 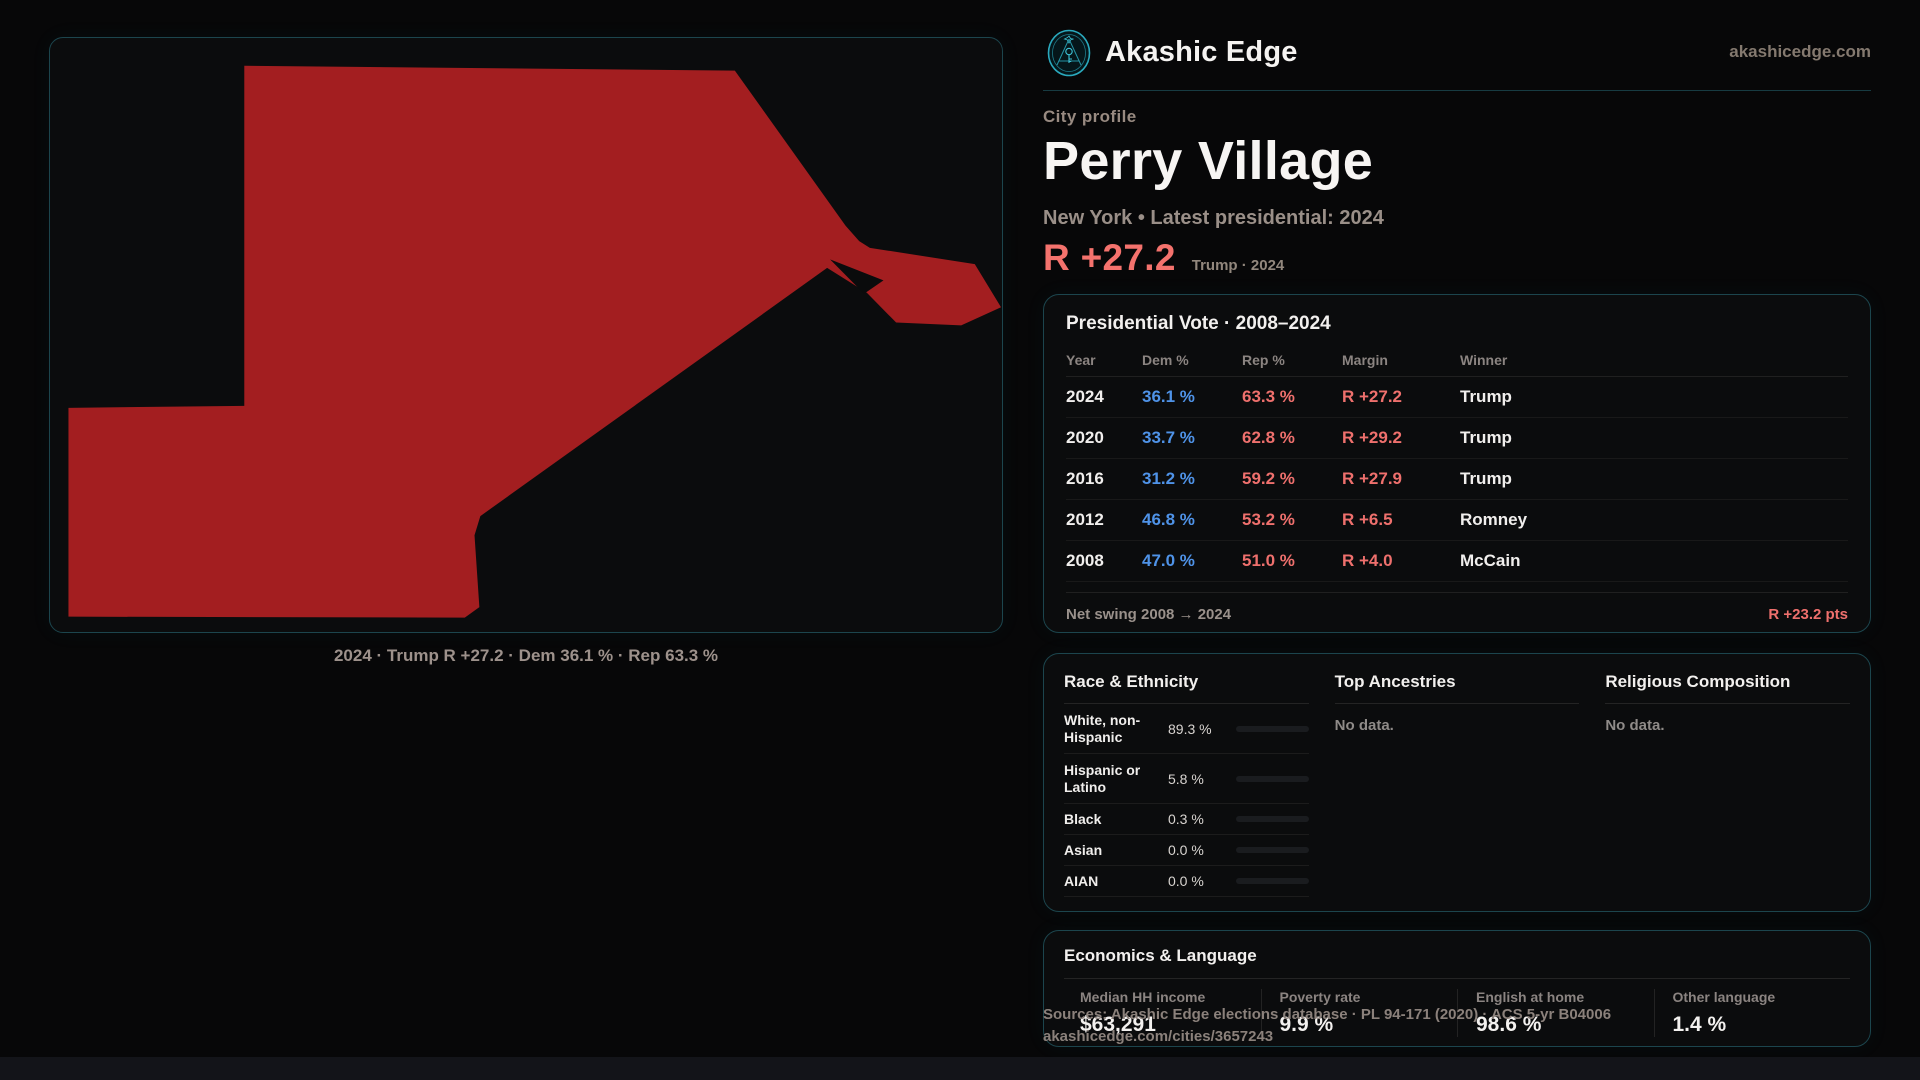 What do you see at coordinates (1192, 561) in the screenshot?
I see `cell-dem-pct: 47.0 %` at bounding box center [1192, 561].